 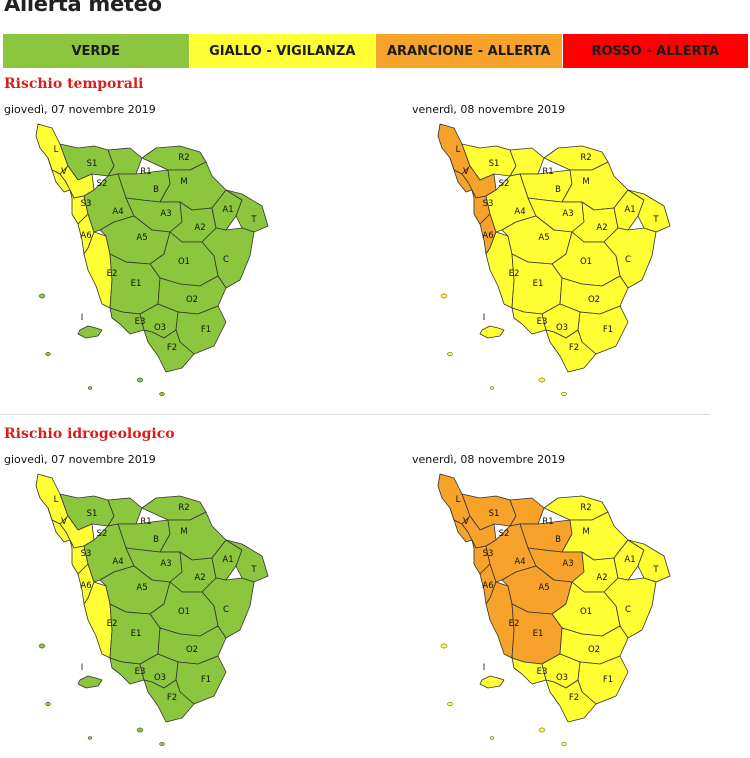 What do you see at coordinates (655, 51) in the screenshot?
I see `legend-red: ROSSO - ALLERTA` at bounding box center [655, 51].